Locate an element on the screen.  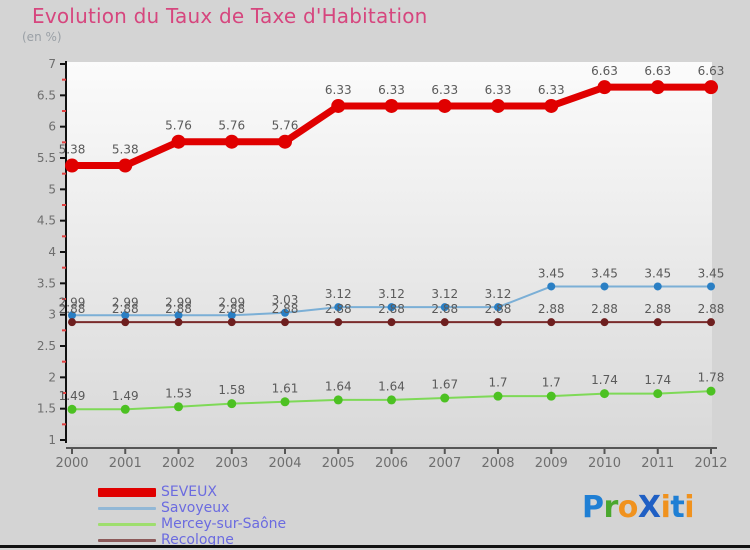
legend-item-seveux: SEVEUX is located at coordinates (263, 492).